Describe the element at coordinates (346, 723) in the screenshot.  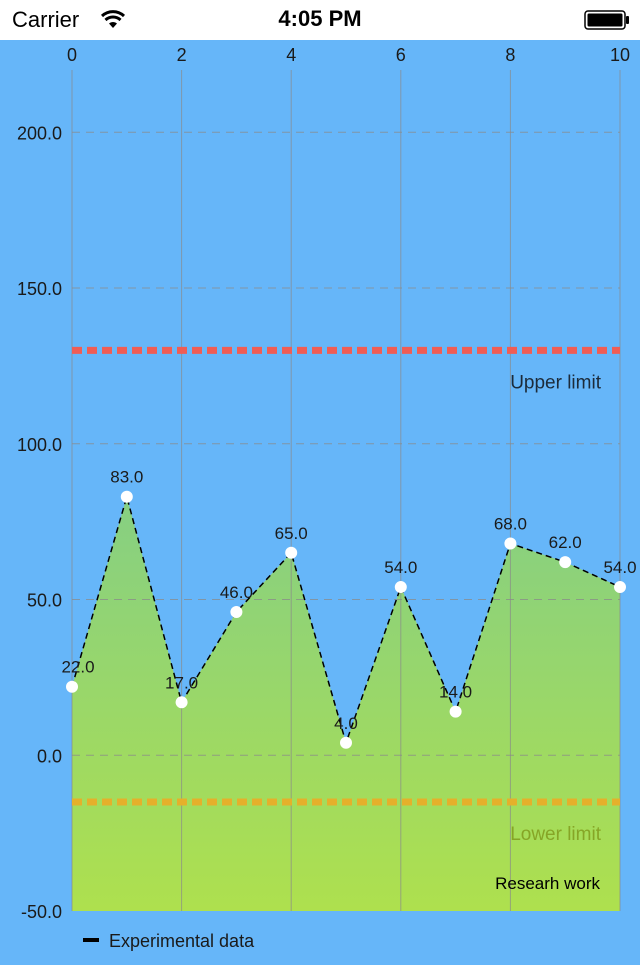
I see `data-label: 4.0` at that location.